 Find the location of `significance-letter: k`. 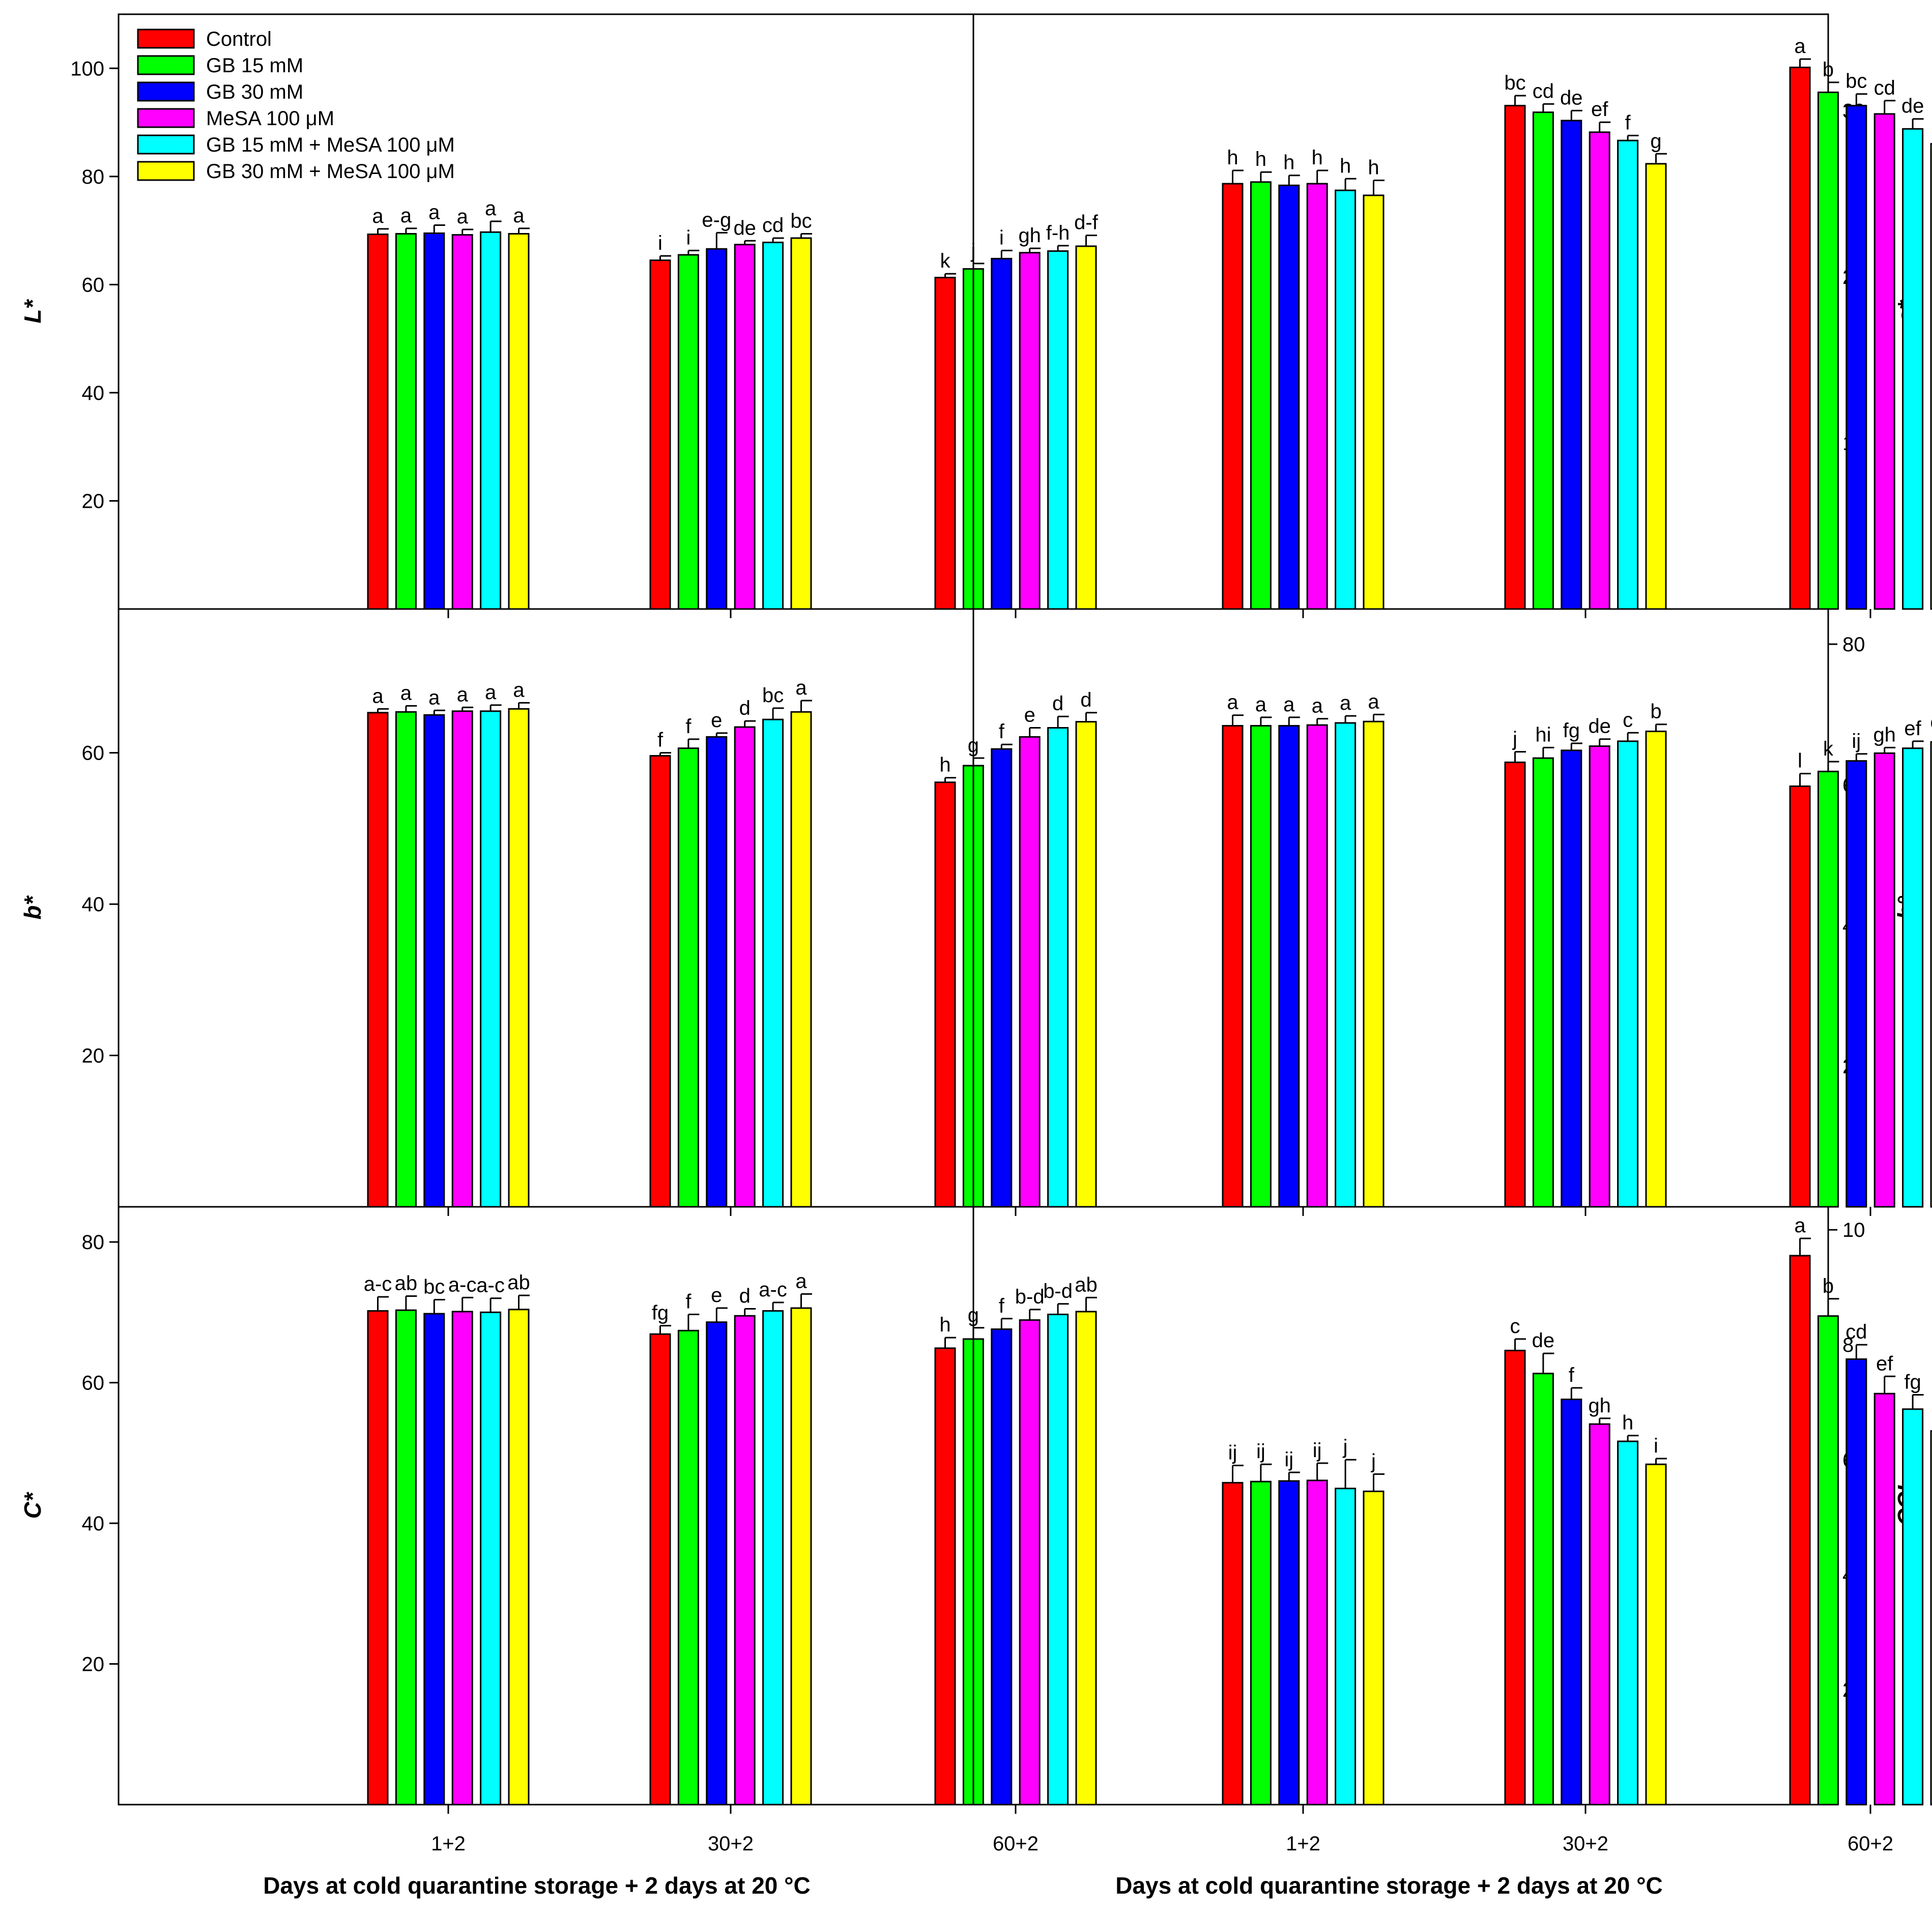

significance-letter: k is located at coordinates (1828, 749).